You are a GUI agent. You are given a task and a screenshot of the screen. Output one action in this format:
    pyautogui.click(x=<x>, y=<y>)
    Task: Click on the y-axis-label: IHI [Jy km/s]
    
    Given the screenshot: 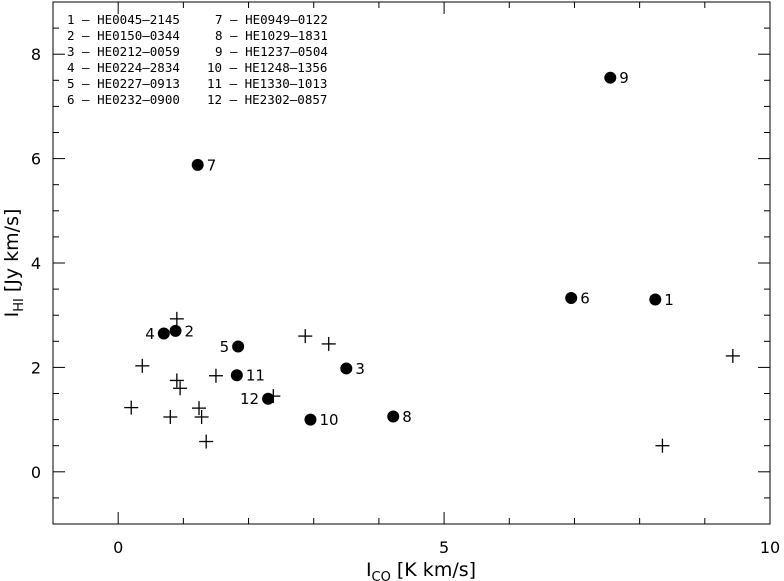 What is the action you would take?
    pyautogui.click(x=14, y=263)
    